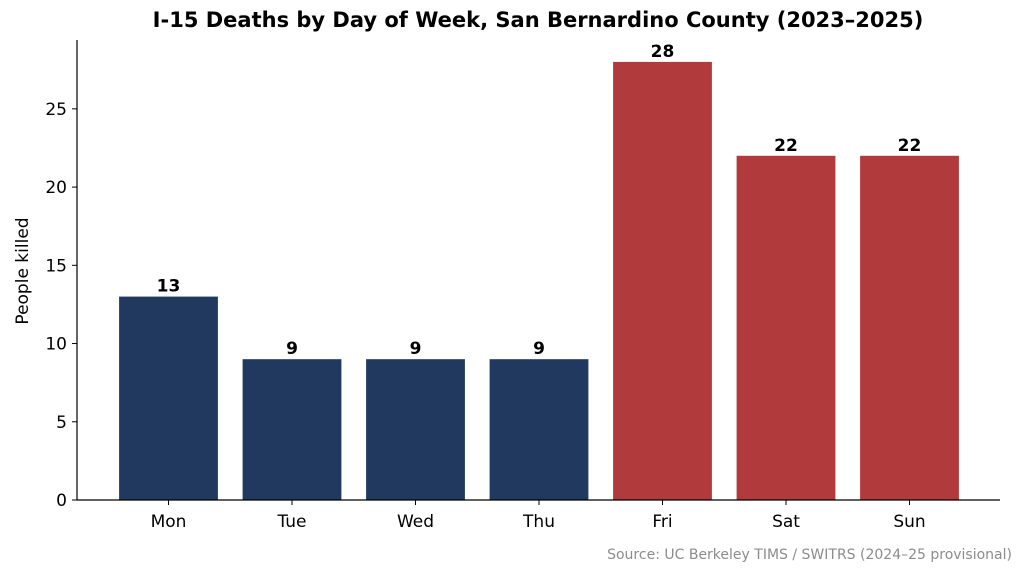 This screenshot has height=578, width=1024. I want to click on bar-wed, so click(415, 429).